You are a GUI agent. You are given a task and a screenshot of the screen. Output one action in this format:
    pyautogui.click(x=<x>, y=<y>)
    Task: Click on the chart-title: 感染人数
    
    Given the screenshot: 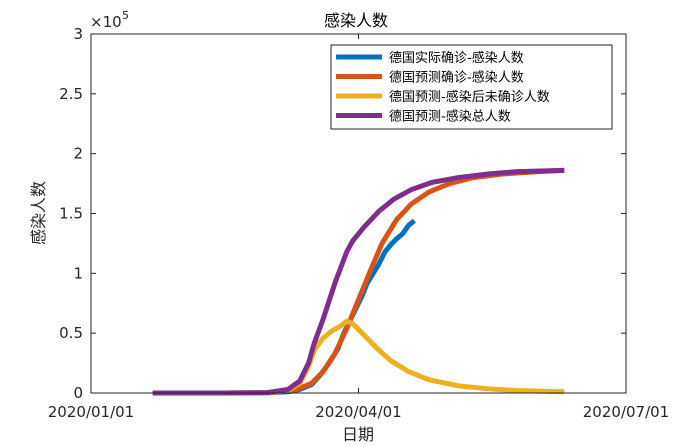 What is the action you would take?
    pyautogui.click(x=356, y=20)
    